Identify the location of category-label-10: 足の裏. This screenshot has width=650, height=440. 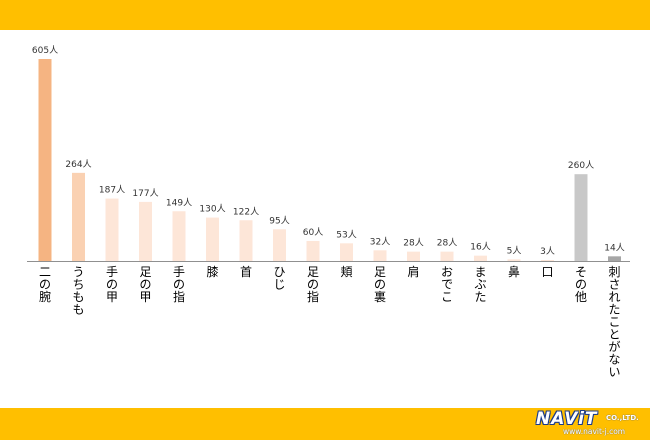
(380, 284).